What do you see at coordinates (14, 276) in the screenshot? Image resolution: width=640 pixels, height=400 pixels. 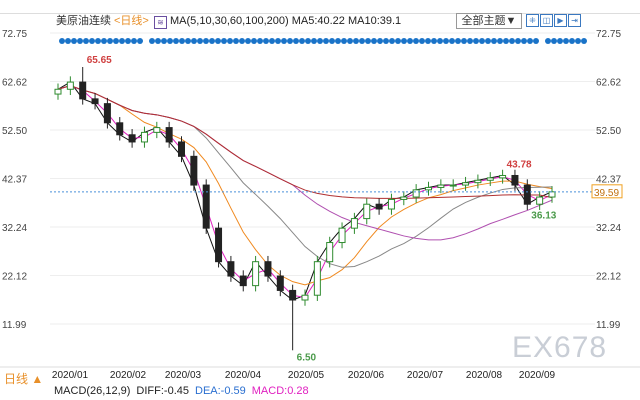 I see `y-tick-left: 22.12` at bounding box center [14, 276].